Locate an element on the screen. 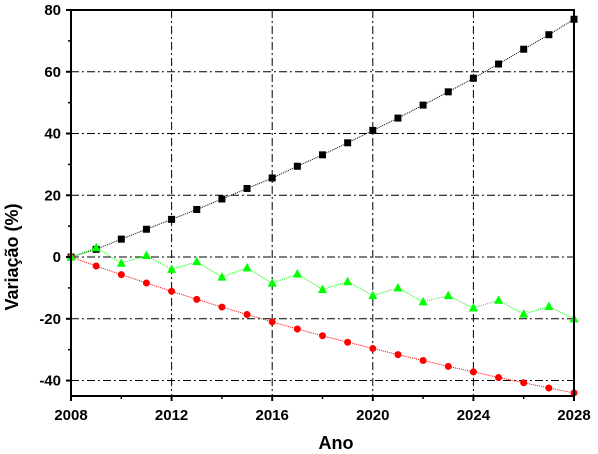 The height and width of the screenshot is (454, 598). x-tick-label: 2024 is located at coordinates (474, 415).